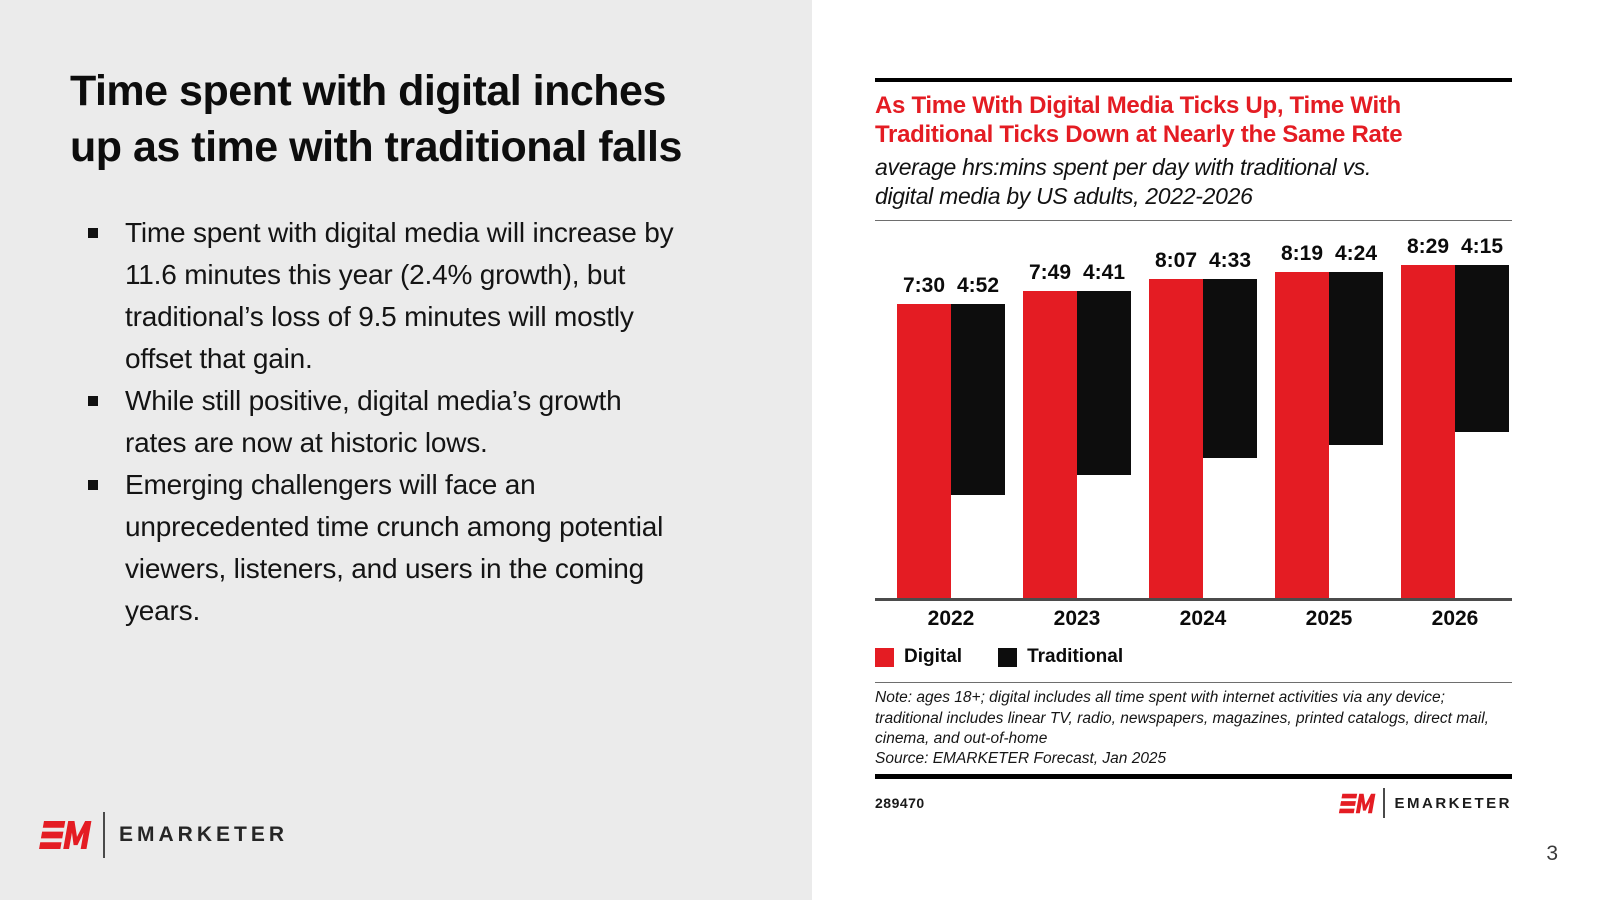 This screenshot has width=1600, height=900. What do you see at coordinates (1193, 803) in the screenshot?
I see `chart-footer: 289470 EMARKETER` at bounding box center [1193, 803].